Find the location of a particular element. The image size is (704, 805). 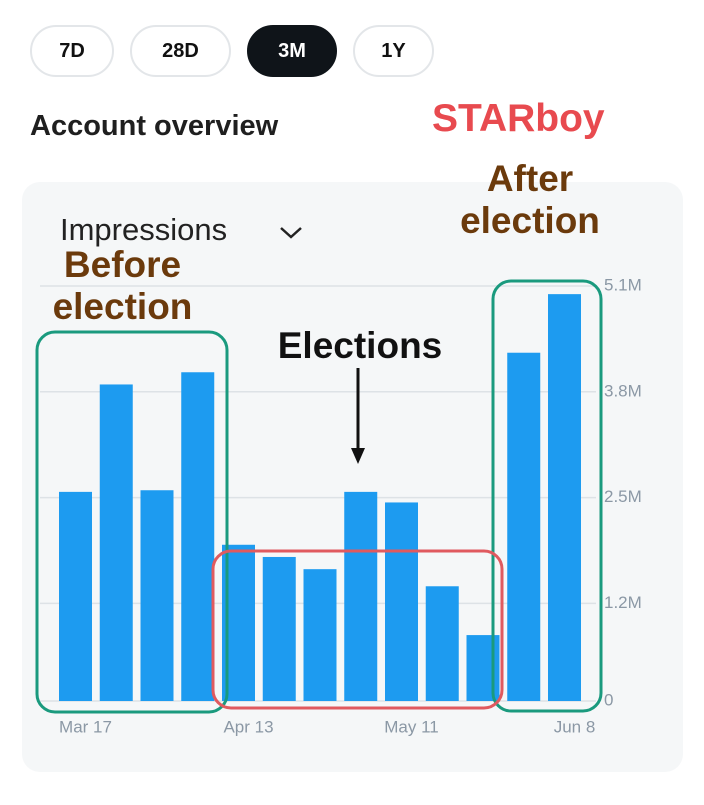

chevron is located at coordinates (291, 233).